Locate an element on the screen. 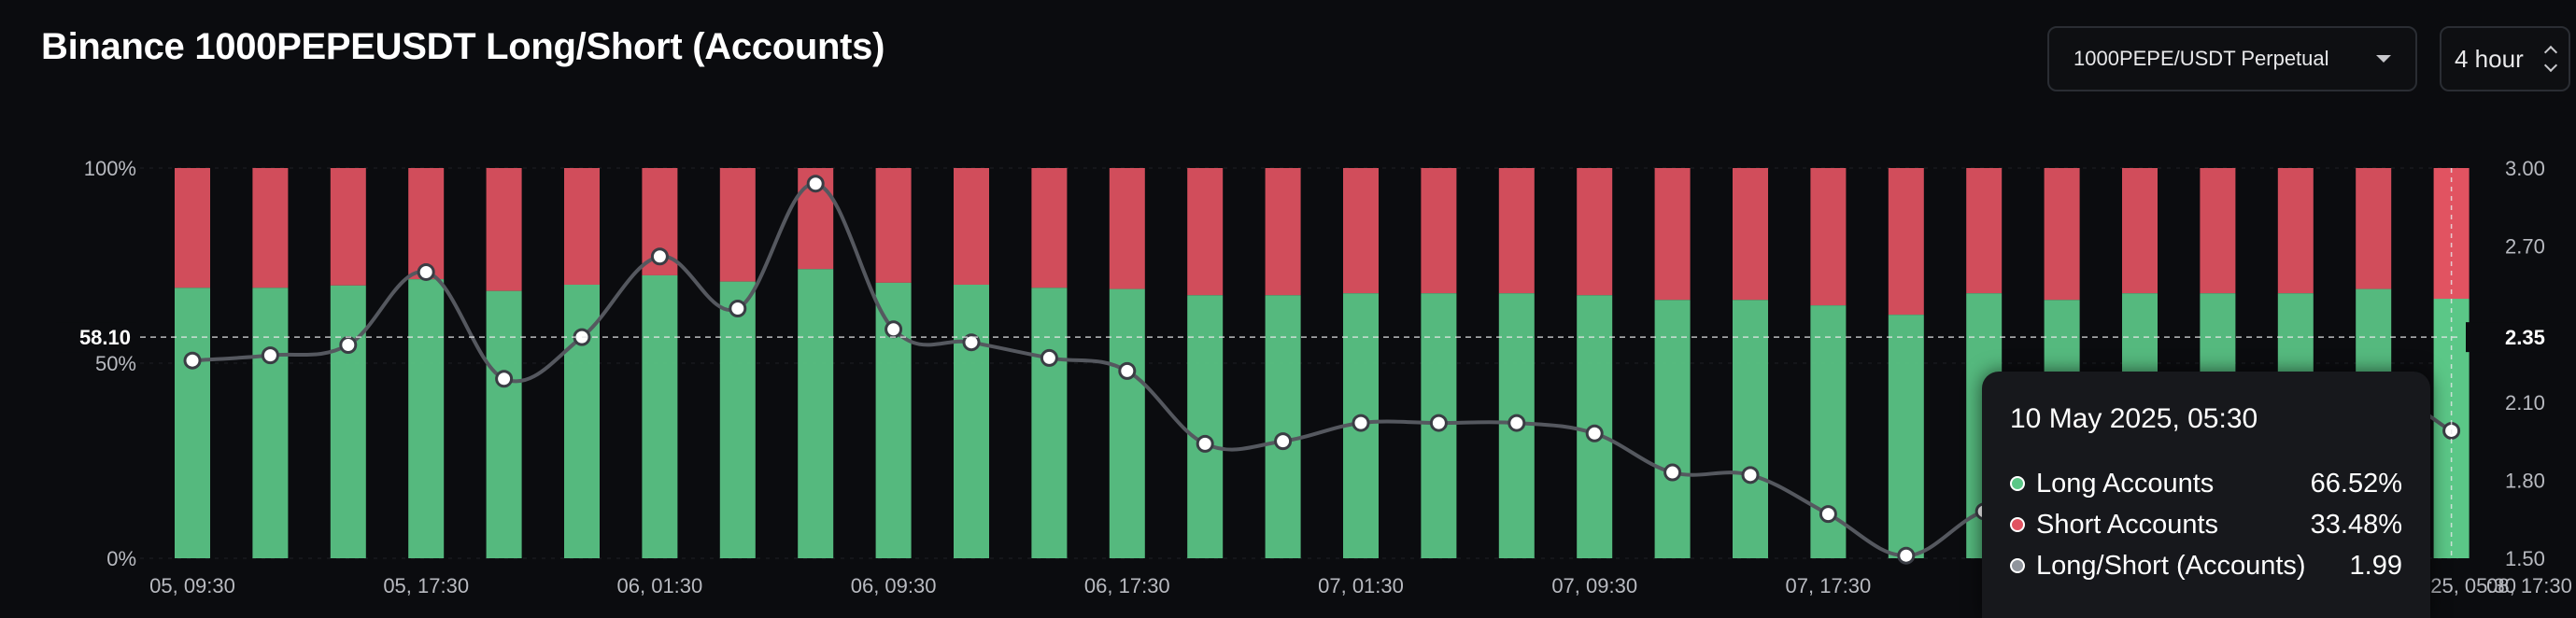  x-tick-label: 06, 17:30 is located at coordinates (1127, 585).